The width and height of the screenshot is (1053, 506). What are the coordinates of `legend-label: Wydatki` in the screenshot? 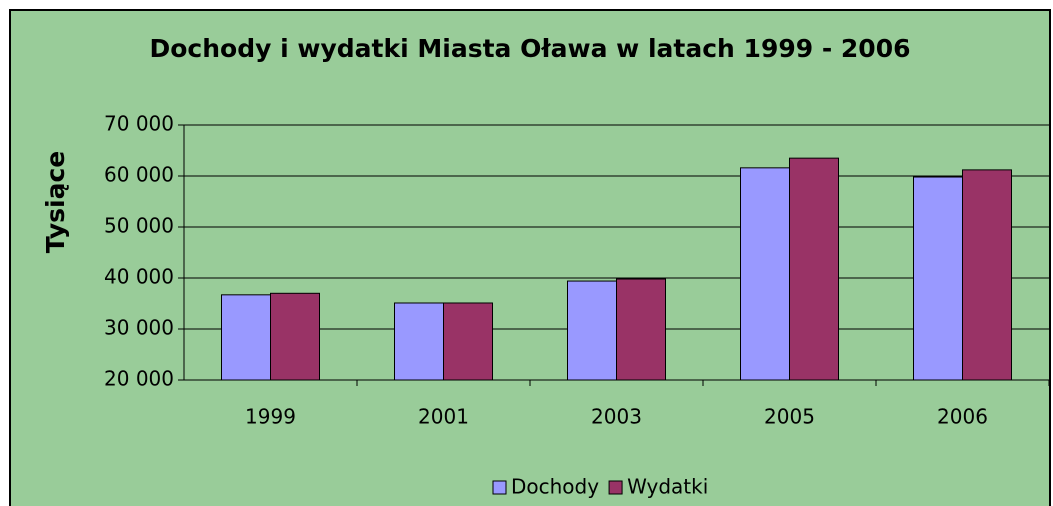 It's located at (667, 487).